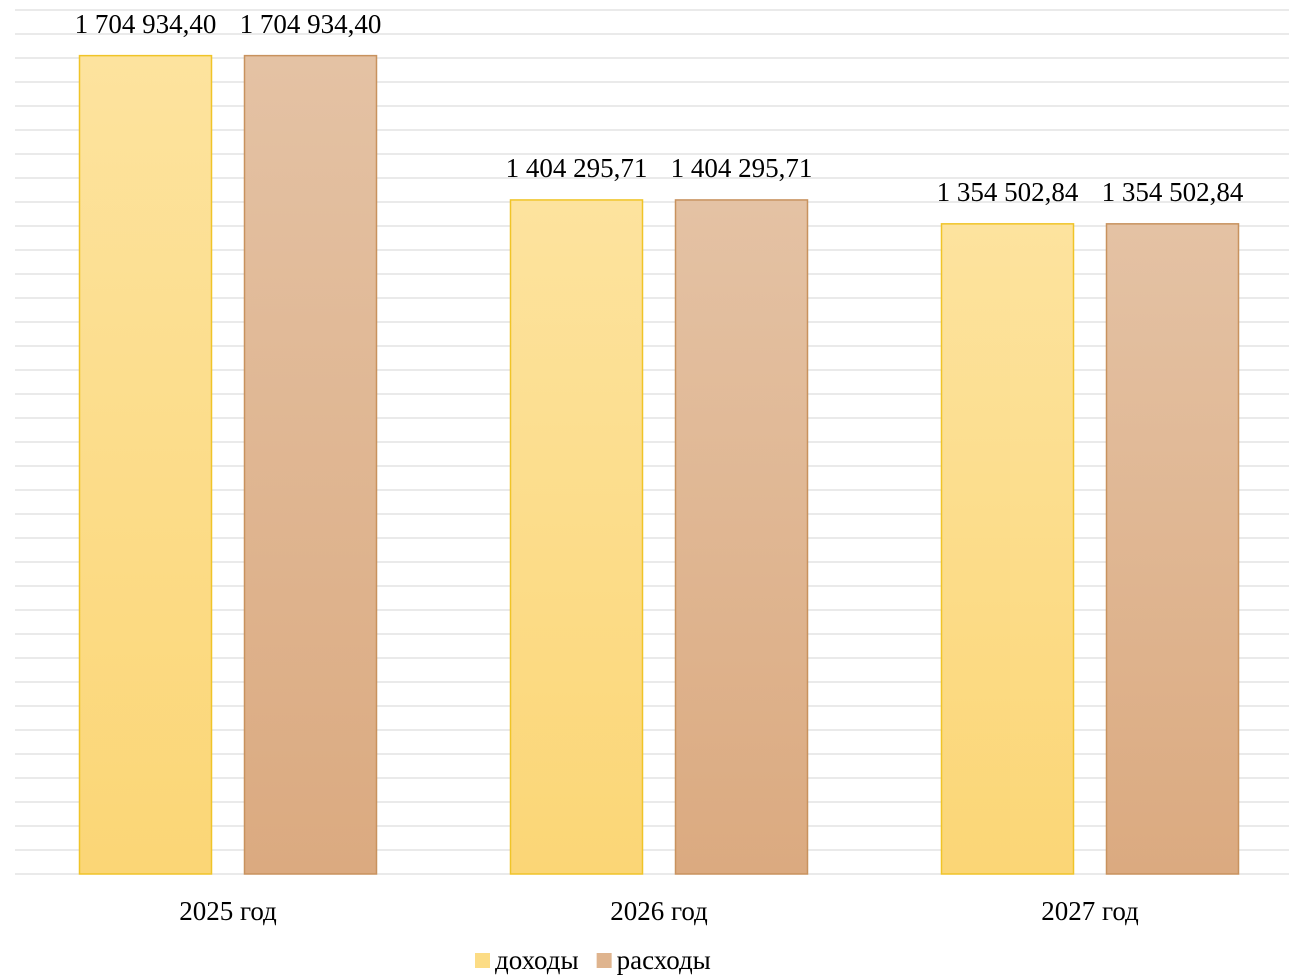  What do you see at coordinates (664, 960) in the screenshot?
I see `legend-label: расходы` at bounding box center [664, 960].